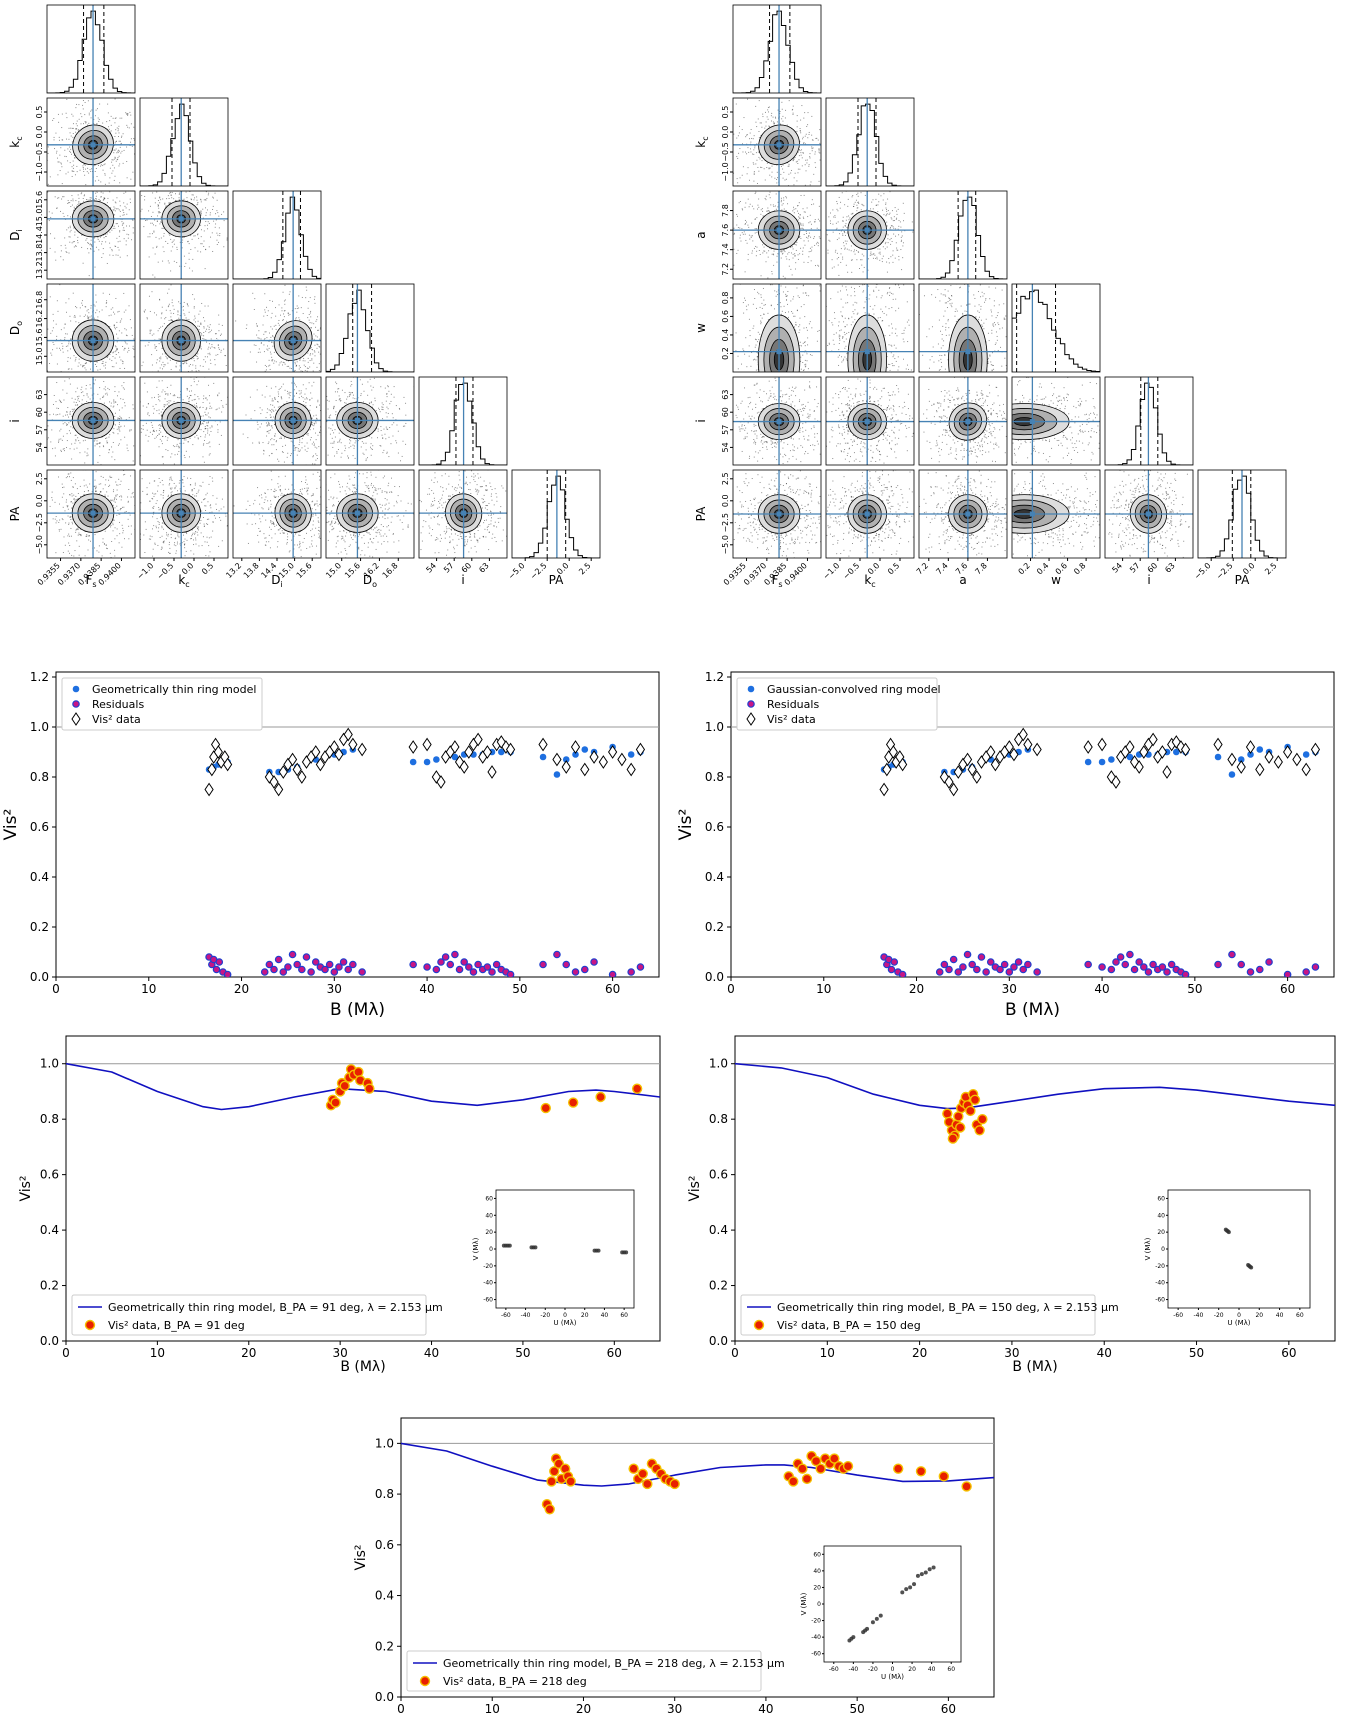  What do you see at coordinates (72, 328) in the screenshot?
I see `corner-panel: 15.015.616.216.8 Do` at bounding box center [72, 328].